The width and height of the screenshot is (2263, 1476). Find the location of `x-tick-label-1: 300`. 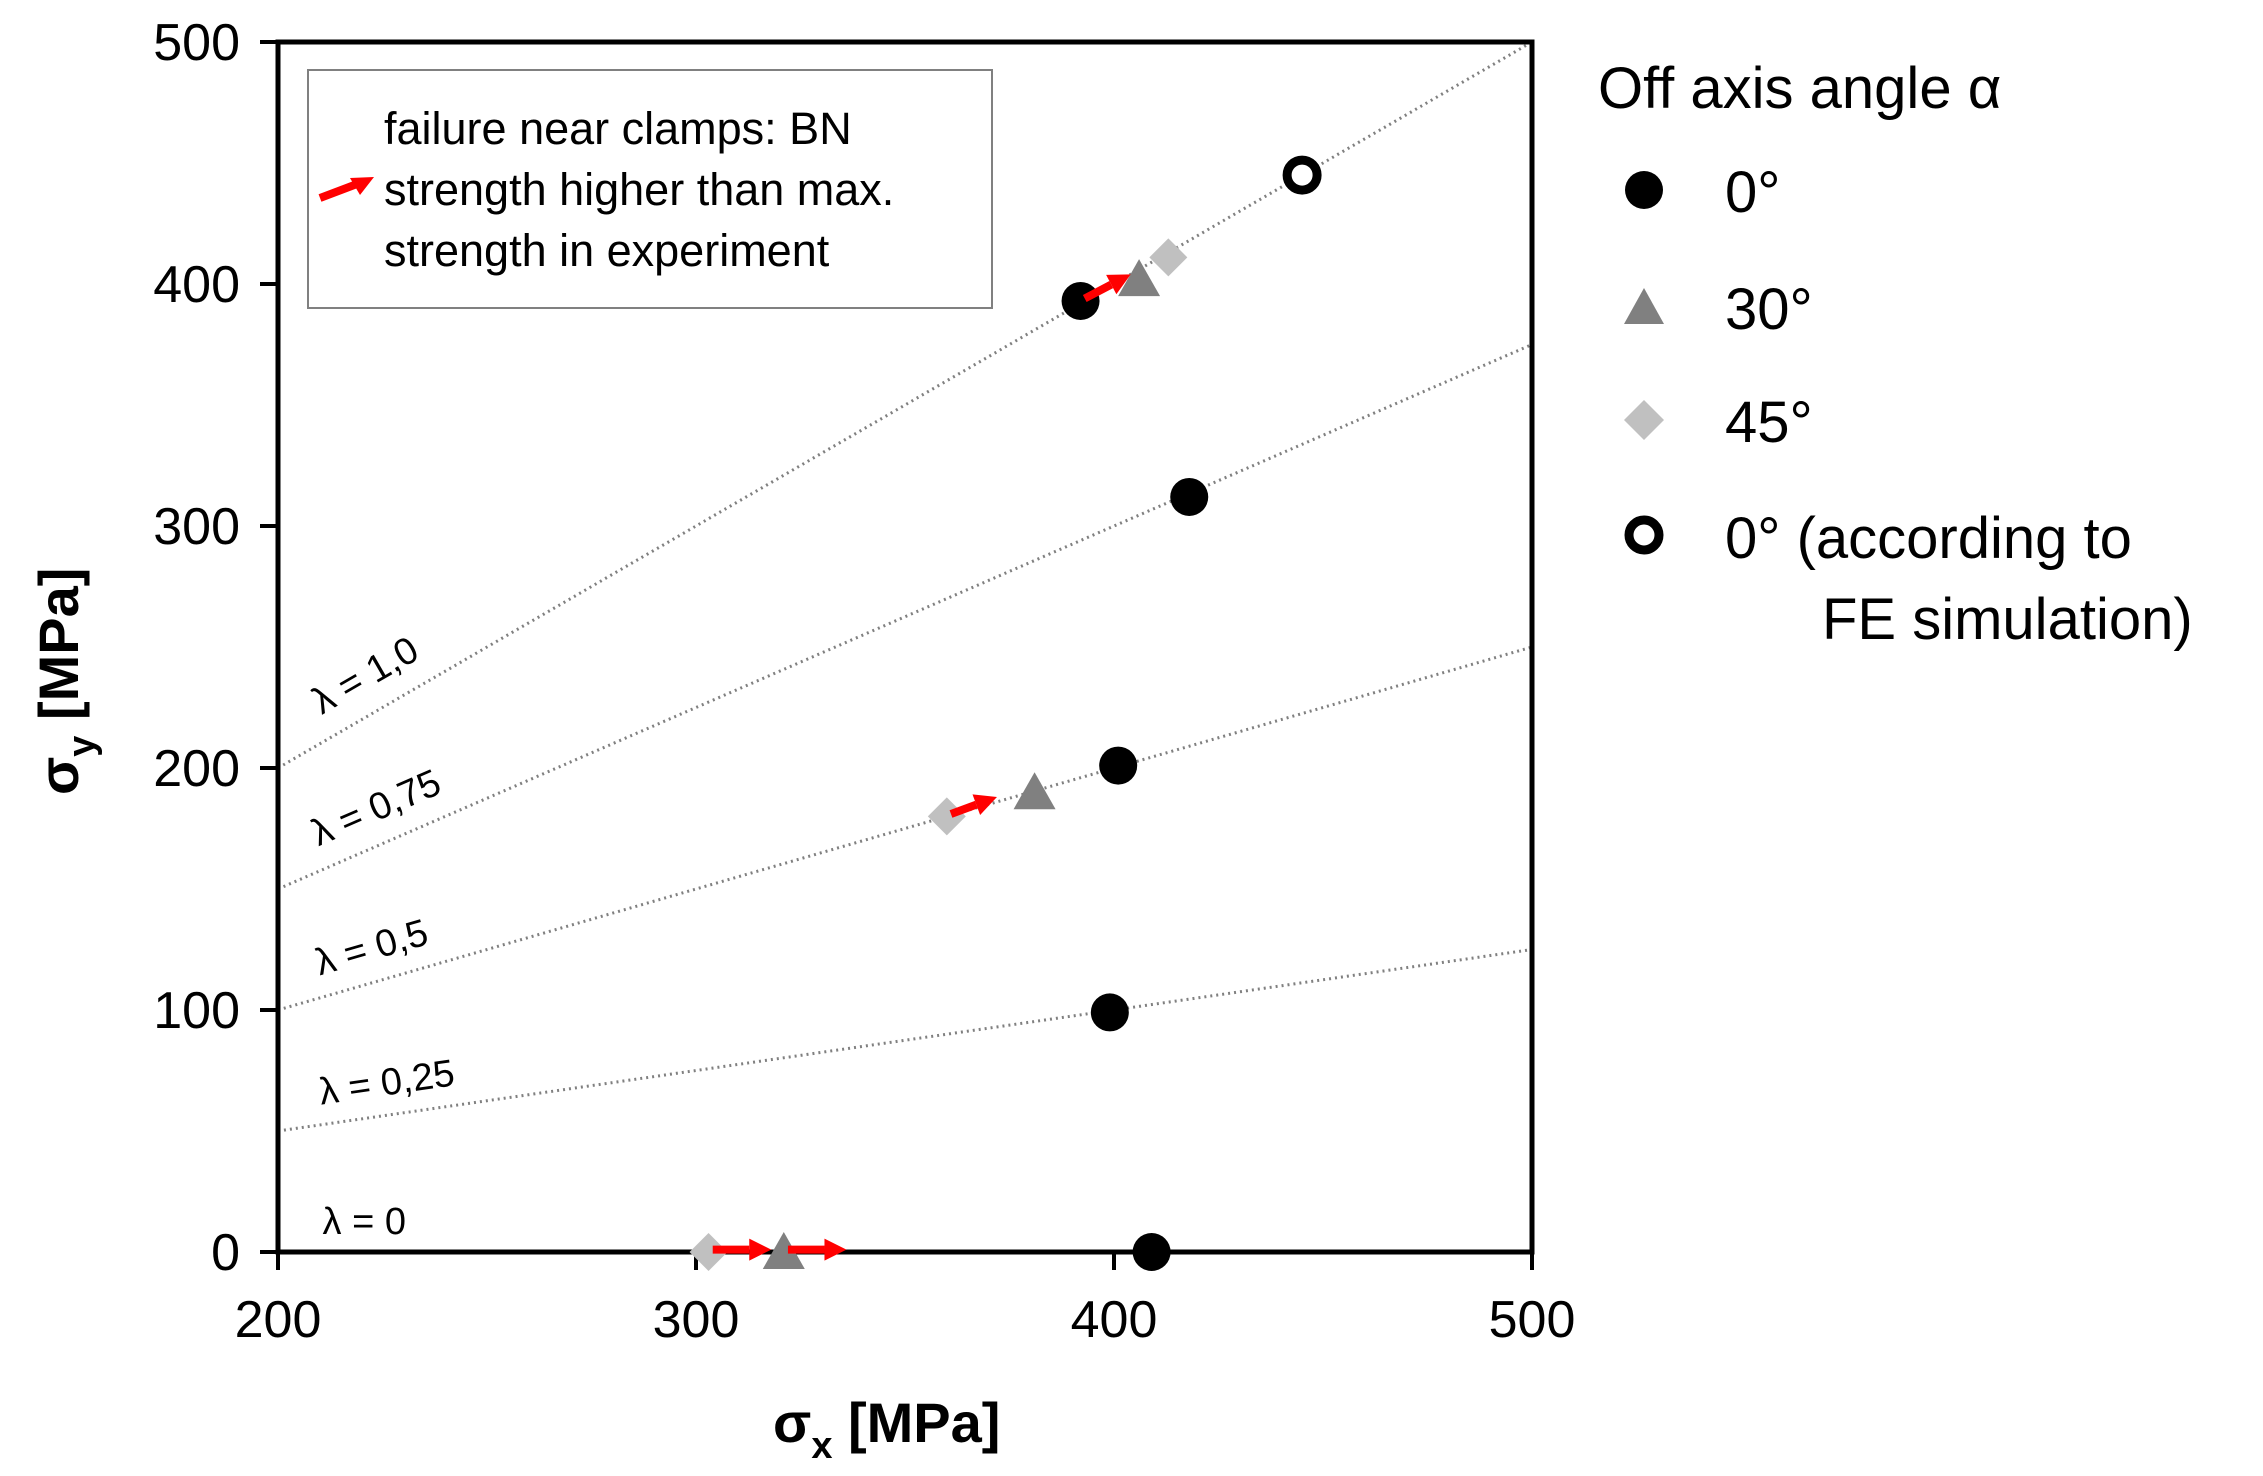

x-tick-label-1: 300 is located at coordinates (696, 1320).